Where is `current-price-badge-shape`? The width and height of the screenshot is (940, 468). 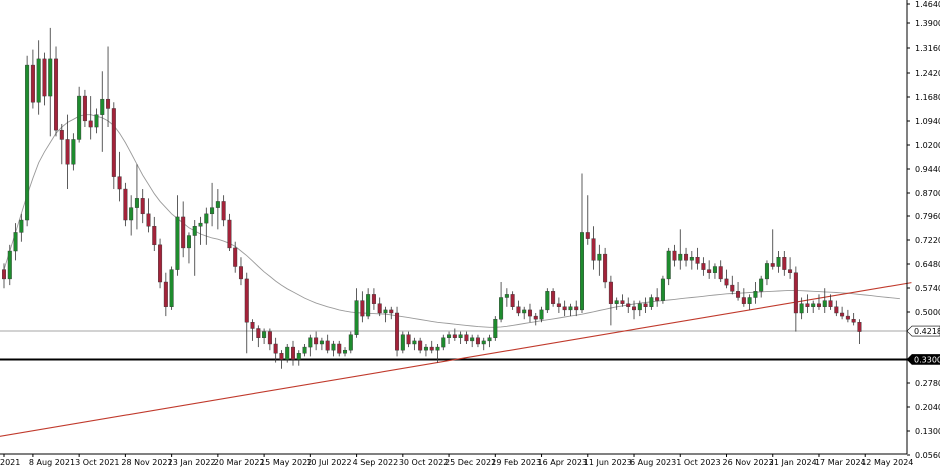 current-price-badge-shape is located at coordinates (923, 331).